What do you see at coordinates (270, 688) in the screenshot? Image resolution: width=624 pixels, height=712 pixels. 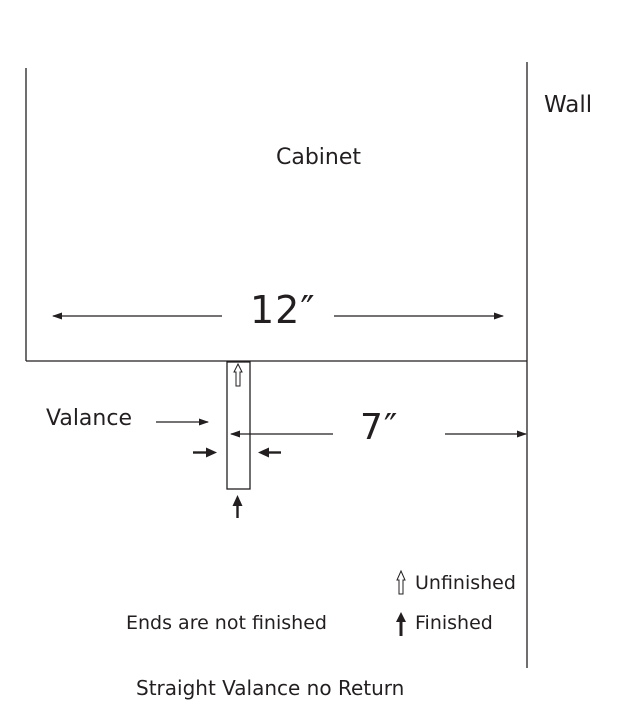 I see `diagram-caption: Straight Valance no Return` at bounding box center [270, 688].